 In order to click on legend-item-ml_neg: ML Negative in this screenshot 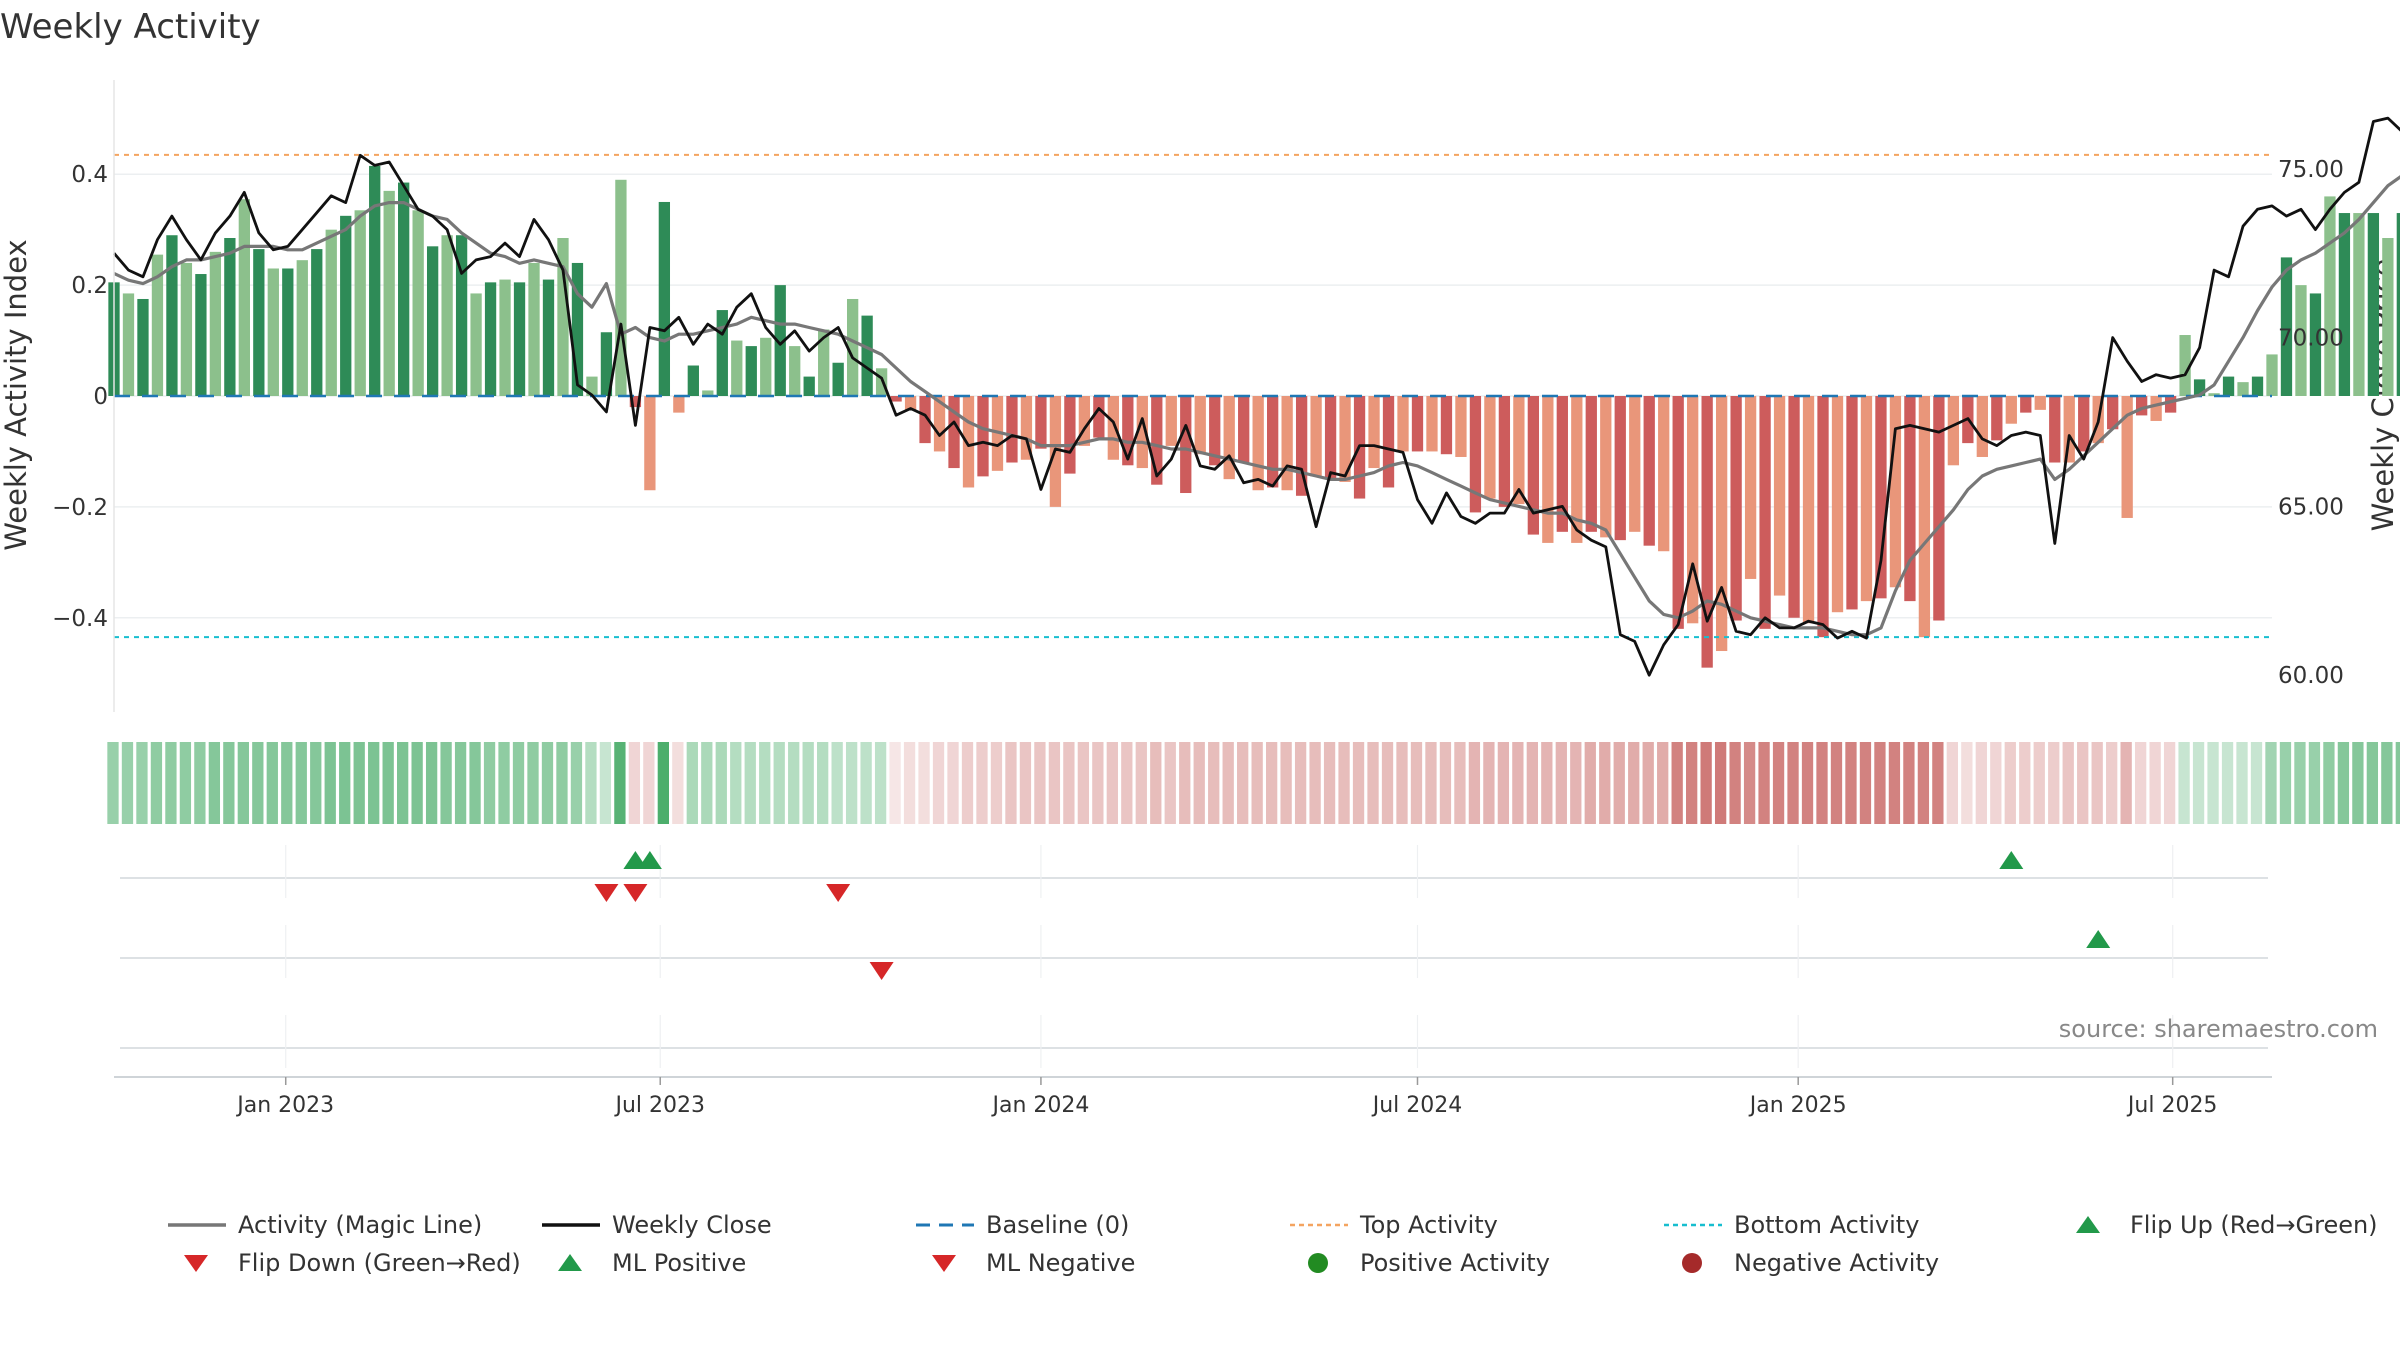, I will do `click(1033, 1263)`.